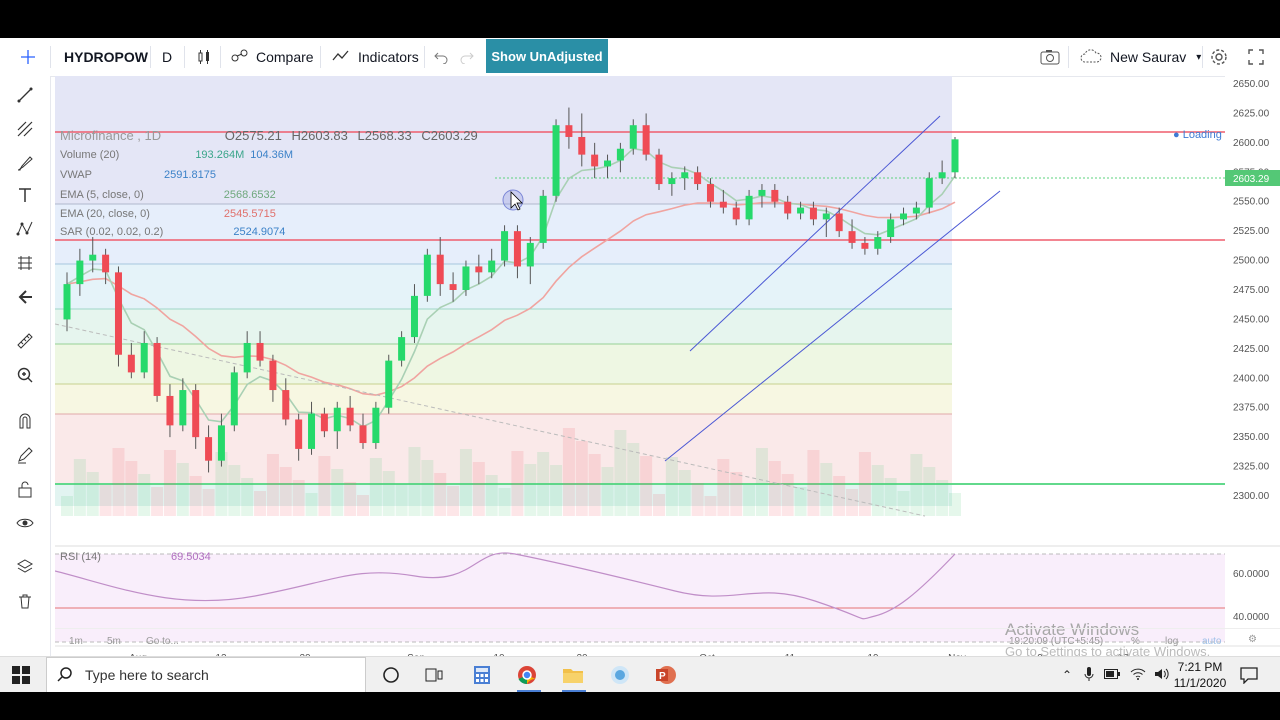 This screenshot has height=720, width=1280. I want to click on taskbar-clock: 7:21 PM 11/1/2020, so click(1200, 675).